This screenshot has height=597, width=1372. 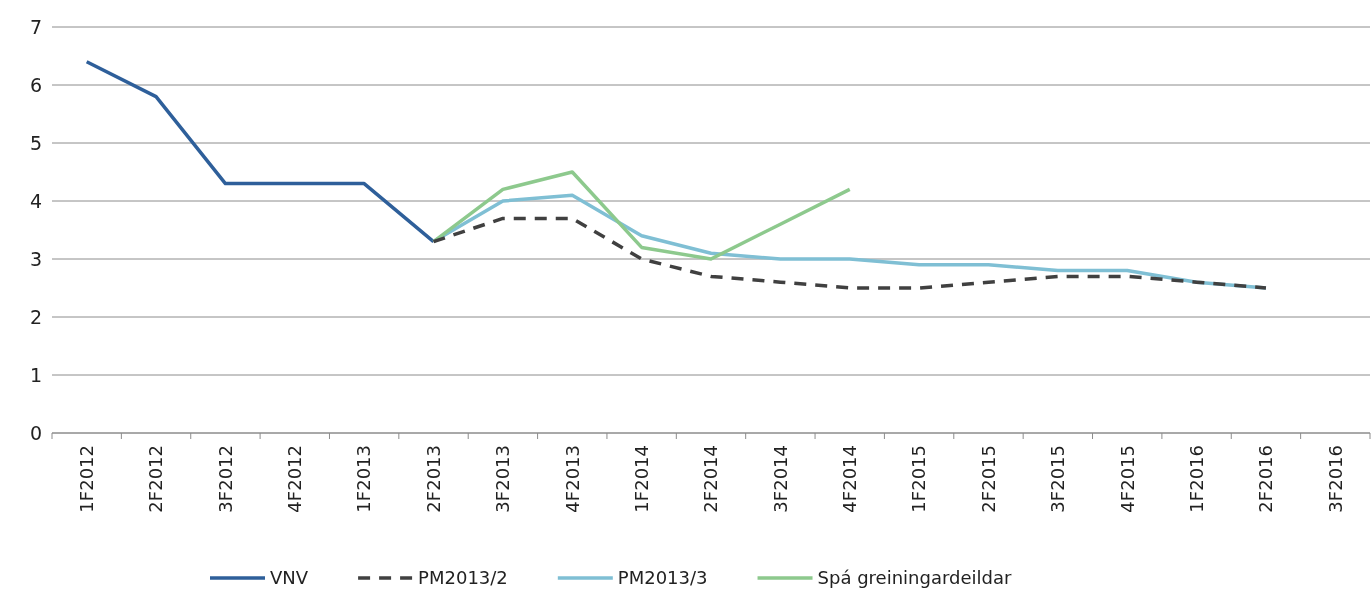 What do you see at coordinates (711, 479) in the screenshot?
I see `x-tick-label: 2F2014` at bounding box center [711, 479].